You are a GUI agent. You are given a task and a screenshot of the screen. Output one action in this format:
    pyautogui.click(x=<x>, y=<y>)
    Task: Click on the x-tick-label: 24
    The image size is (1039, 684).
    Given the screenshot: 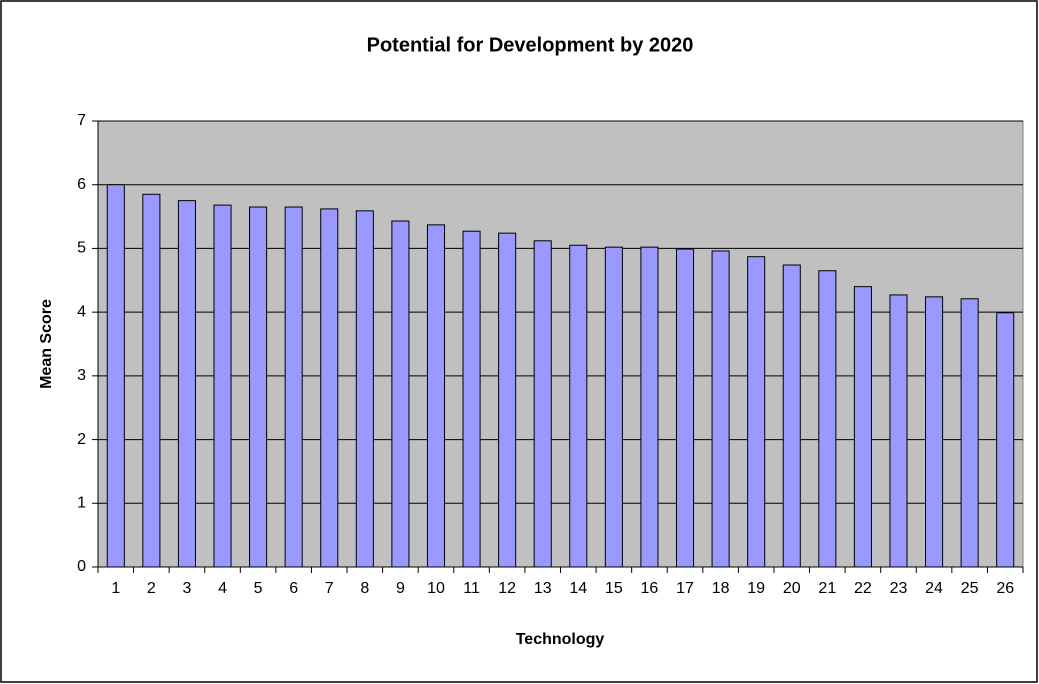 What is the action you would take?
    pyautogui.click(x=934, y=588)
    